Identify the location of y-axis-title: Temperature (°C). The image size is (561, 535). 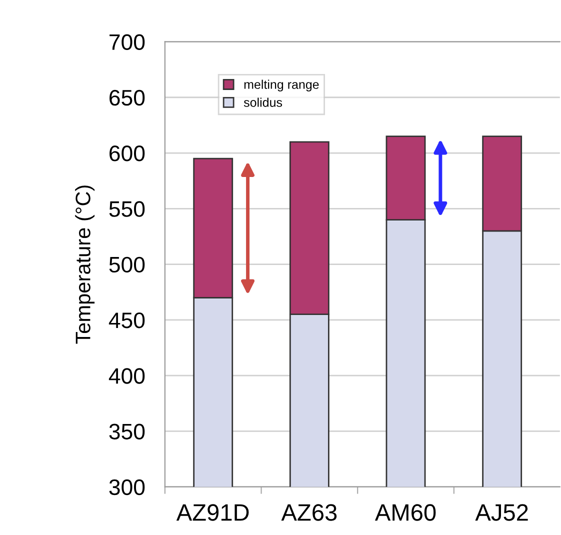
(85, 265).